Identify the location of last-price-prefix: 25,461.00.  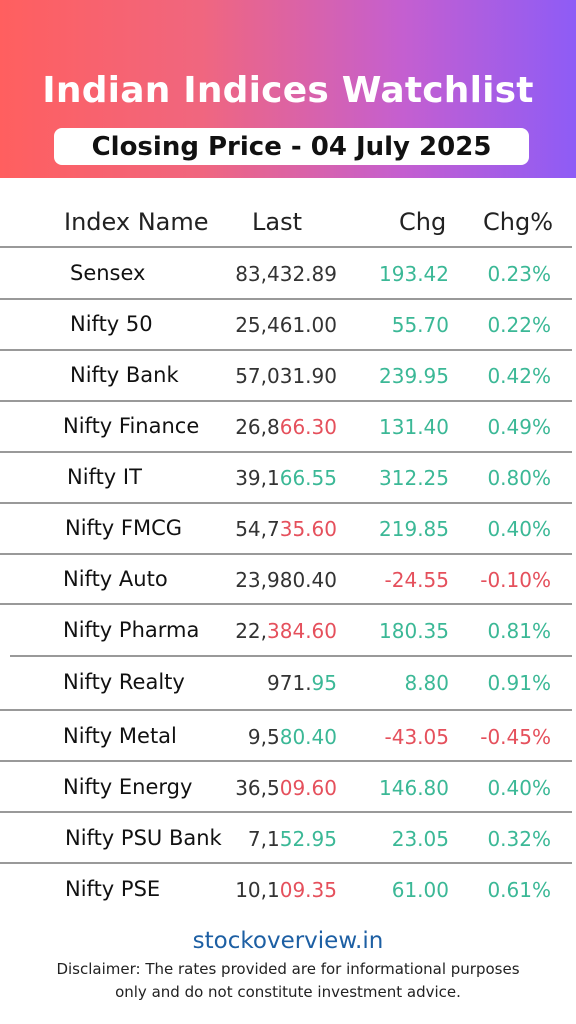
(286, 325).